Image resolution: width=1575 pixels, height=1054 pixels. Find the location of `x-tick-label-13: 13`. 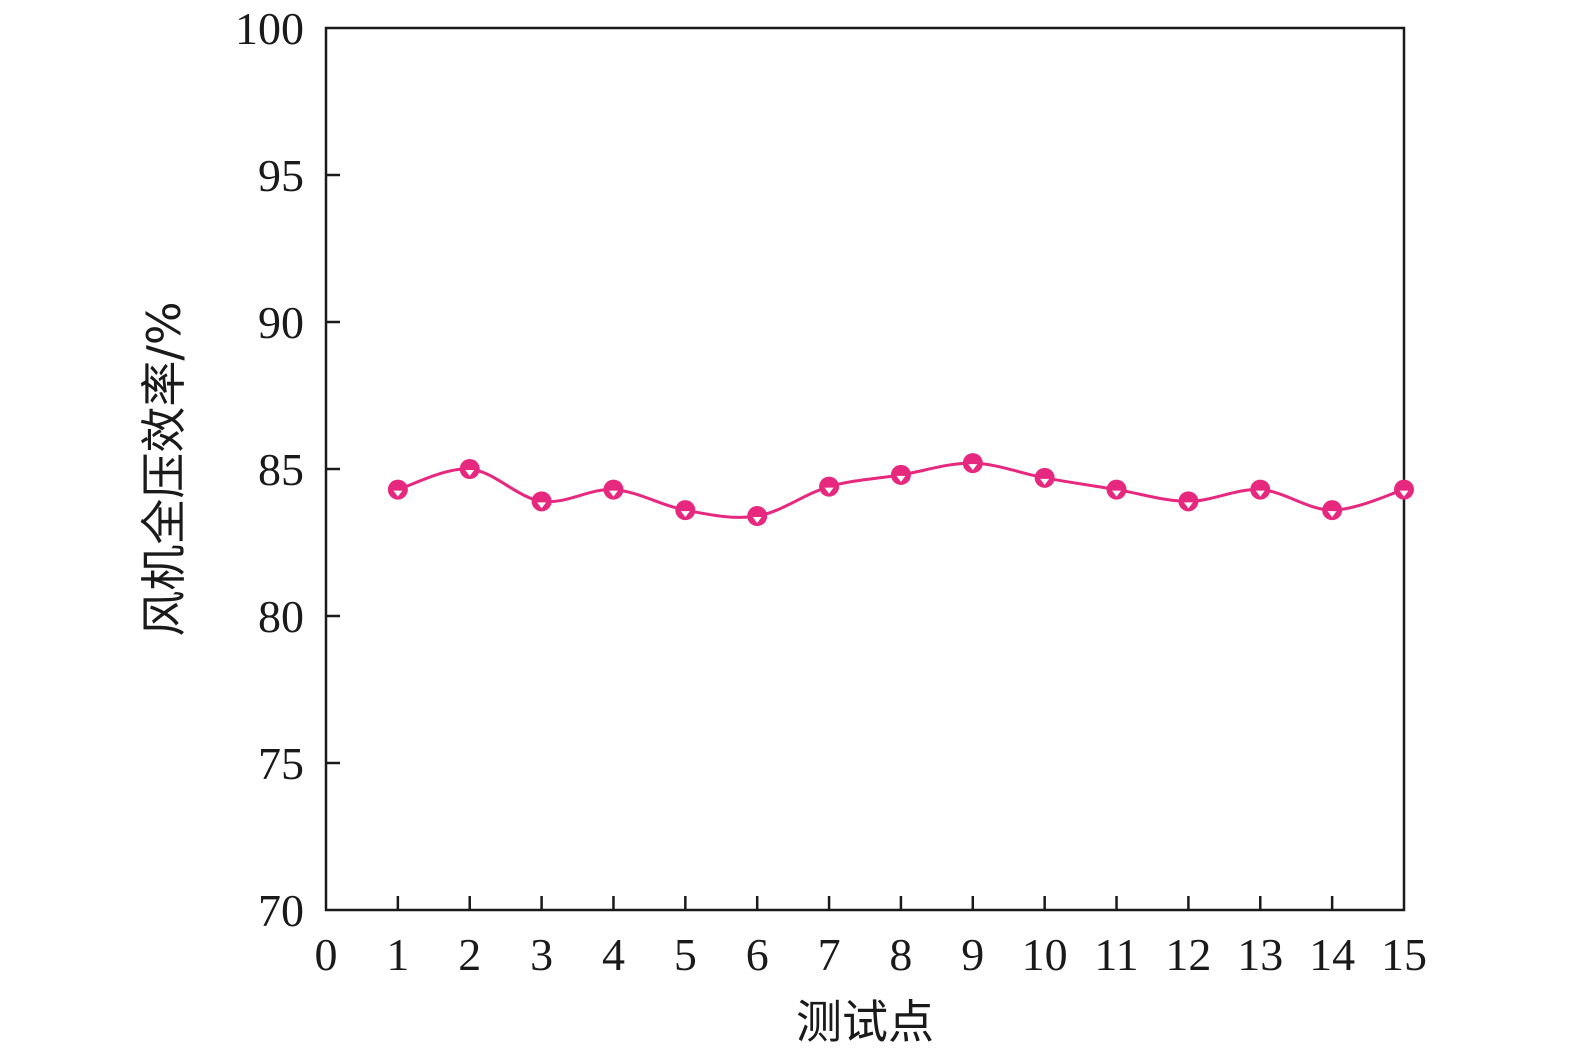

x-tick-label-13: 13 is located at coordinates (1260, 954).